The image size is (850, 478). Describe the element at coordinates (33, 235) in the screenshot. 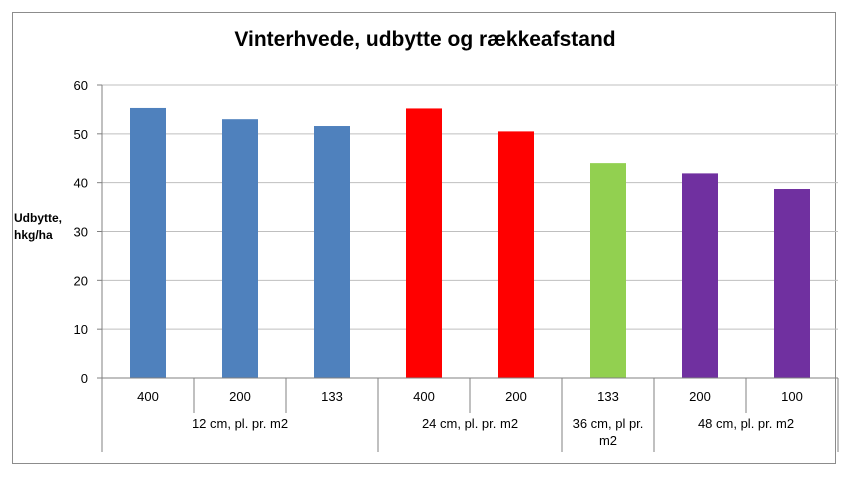

I see `y-axis-label-line-2: hkg/ha` at that location.